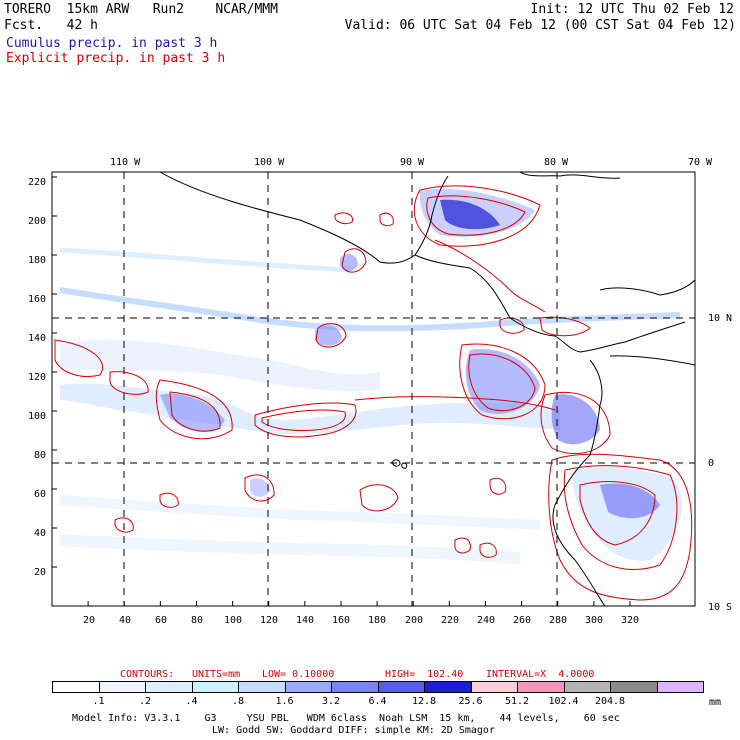  I want to click on x-tick-100: 100, so click(233, 620).